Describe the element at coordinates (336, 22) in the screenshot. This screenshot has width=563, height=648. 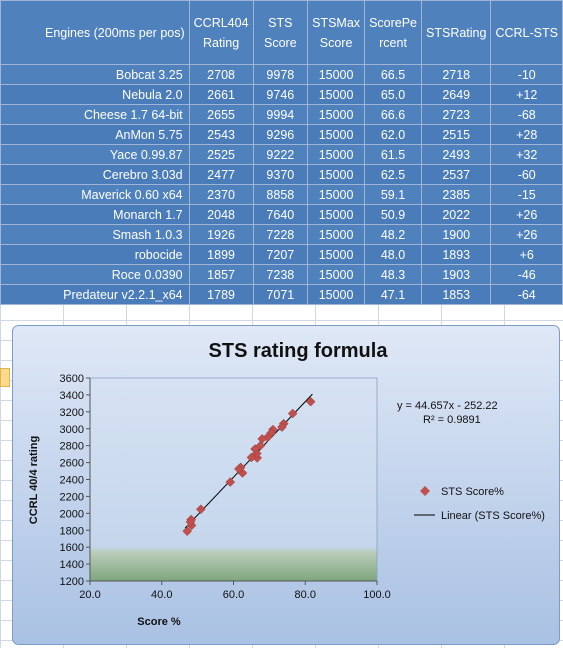
I see `header-text: STSMax` at that location.